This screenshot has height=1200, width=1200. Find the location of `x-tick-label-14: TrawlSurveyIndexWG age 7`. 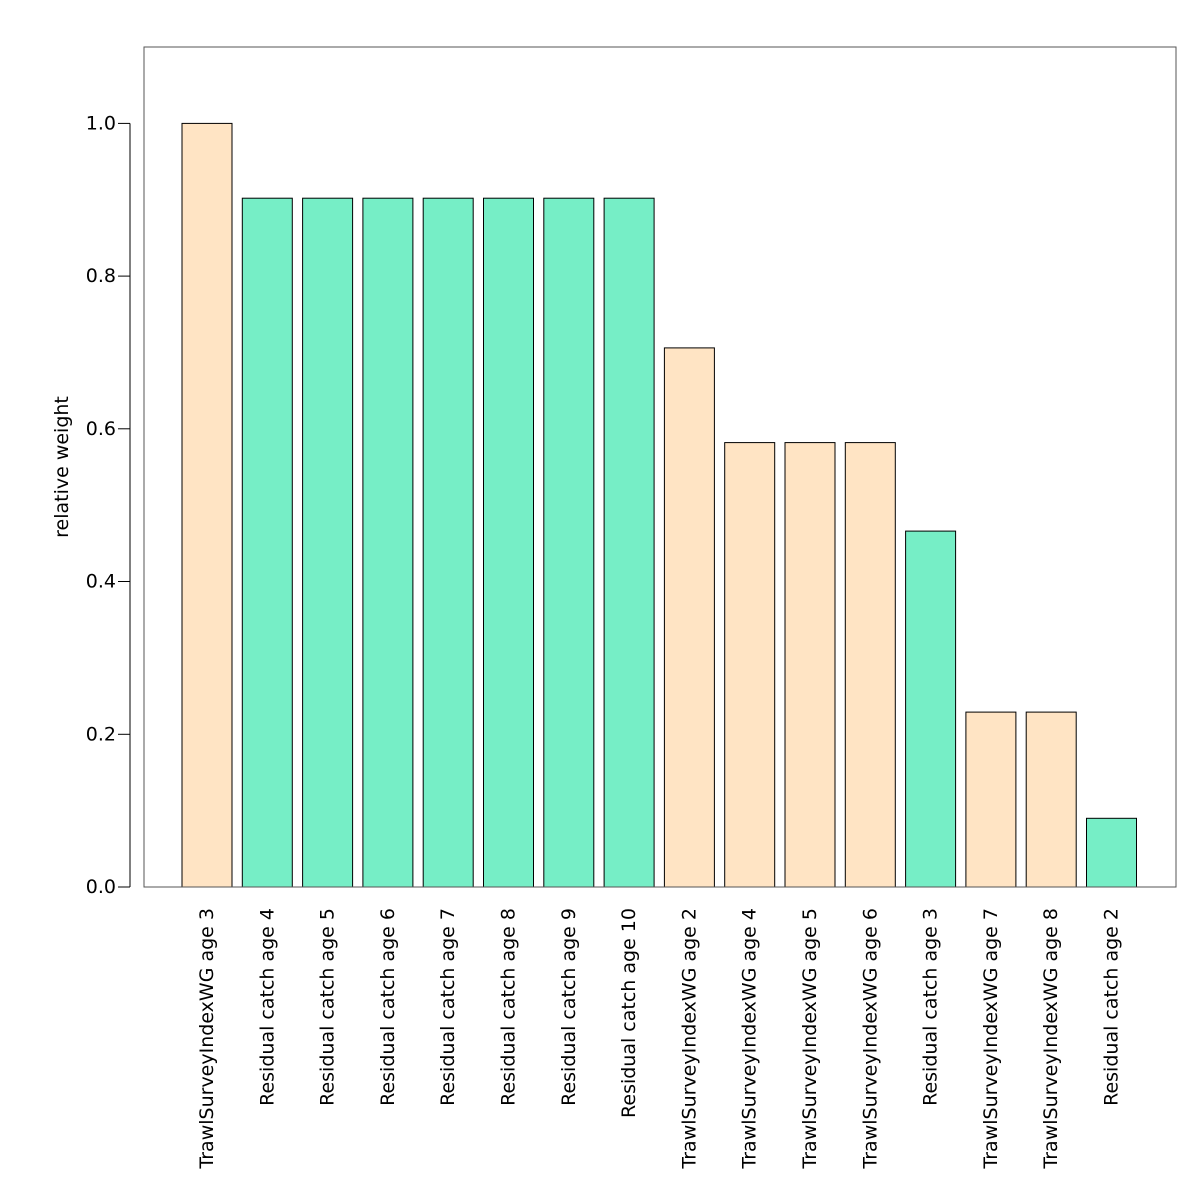

x-tick-label-14: TrawlSurveyIndexWG age 7 is located at coordinates (991, 1039).